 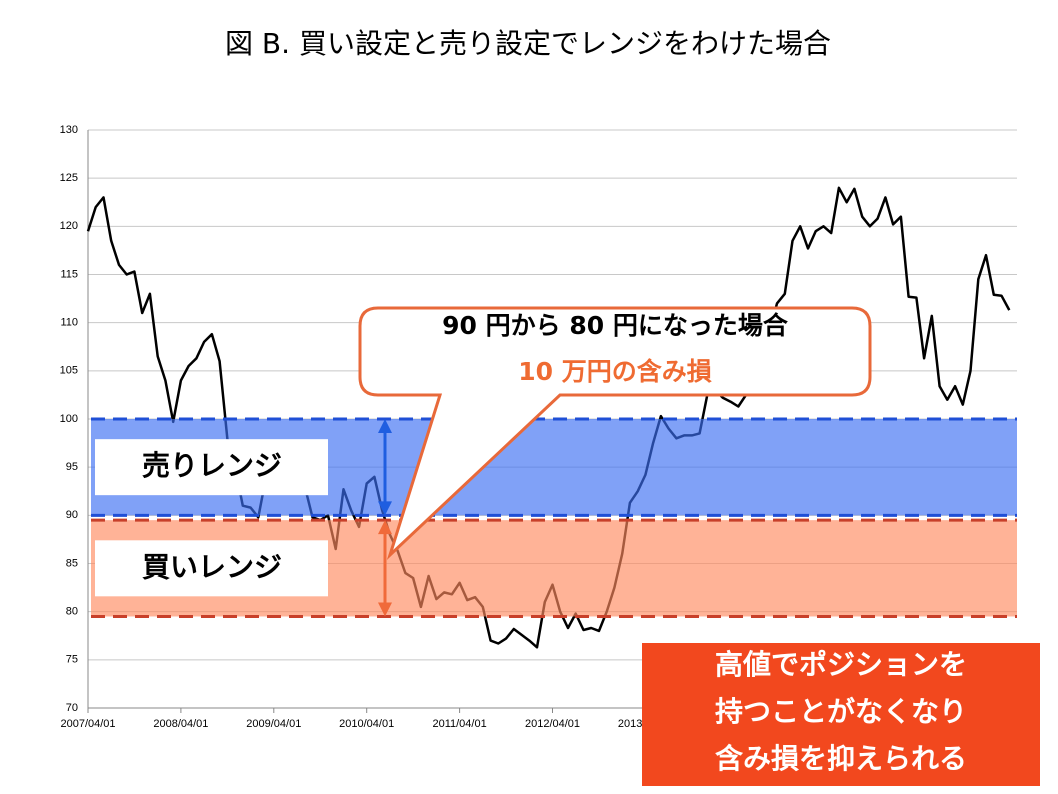 I want to click on range-label: 売りレンジ, so click(x=212, y=465).